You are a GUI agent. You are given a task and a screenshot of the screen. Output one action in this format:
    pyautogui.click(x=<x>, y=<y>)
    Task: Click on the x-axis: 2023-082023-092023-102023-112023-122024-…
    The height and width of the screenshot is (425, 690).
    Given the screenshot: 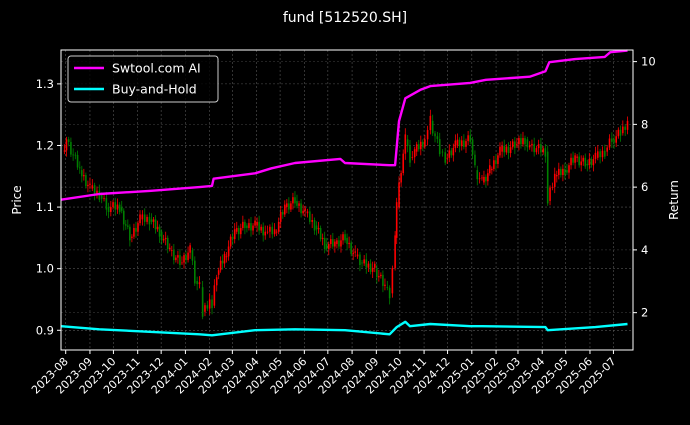 What is the action you would take?
    pyautogui.click(x=324, y=373)
    